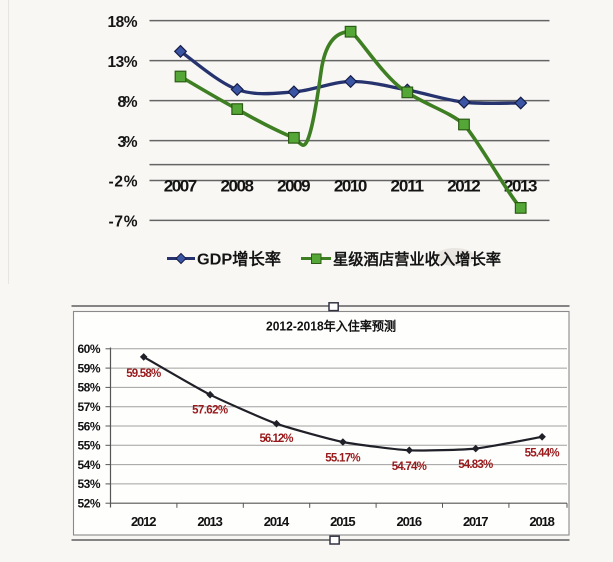 This screenshot has height=562, width=613. Describe the element at coordinates (89, 504) in the screenshot. I see `svg-text: 52%` at that location.